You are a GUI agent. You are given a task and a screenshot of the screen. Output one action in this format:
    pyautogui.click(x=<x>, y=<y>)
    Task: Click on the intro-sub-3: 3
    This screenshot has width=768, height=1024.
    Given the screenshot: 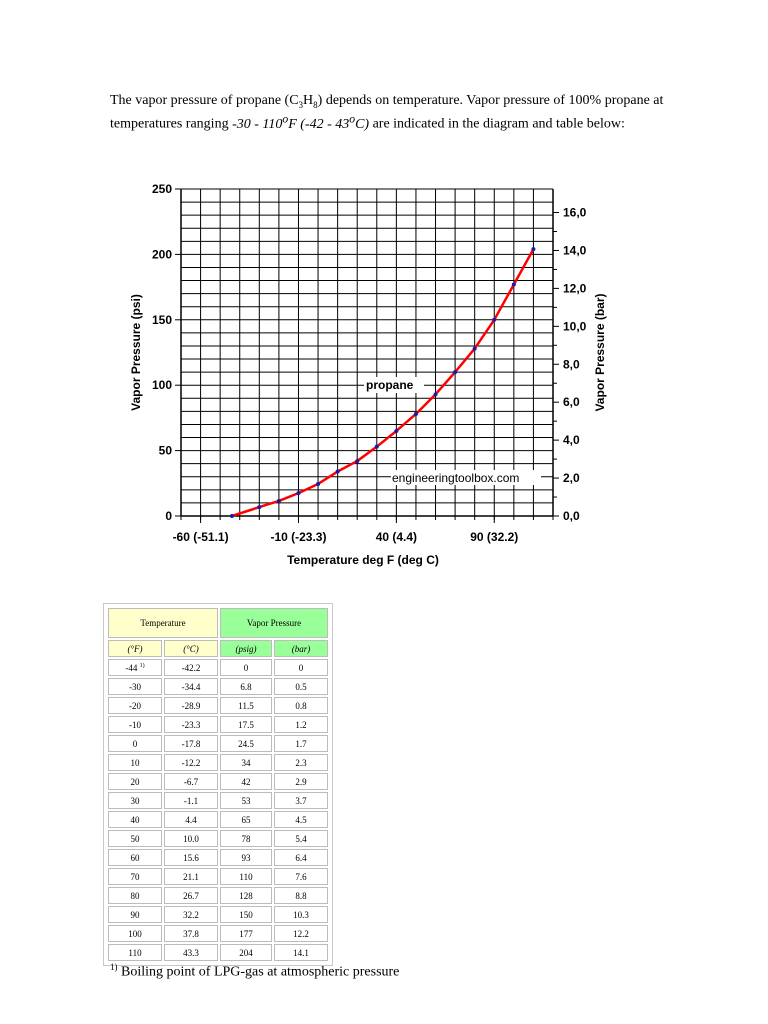 What is the action you would take?
    pyautogui.click(x=301, y=104)
    